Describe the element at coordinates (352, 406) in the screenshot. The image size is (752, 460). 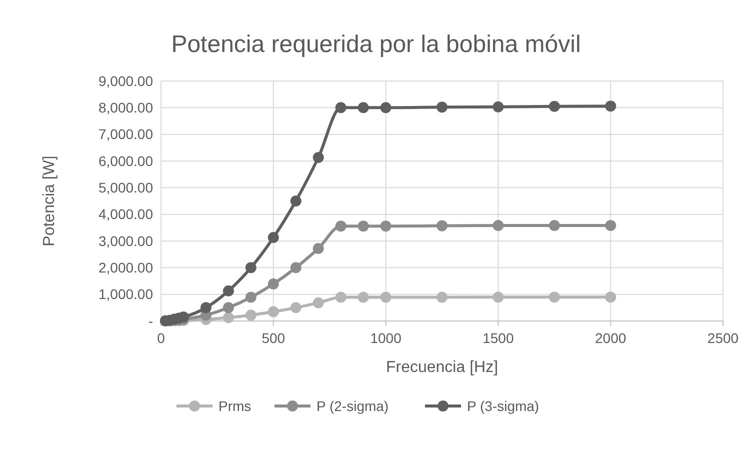
I see `legend-label: P (2-sigma)` at that location.